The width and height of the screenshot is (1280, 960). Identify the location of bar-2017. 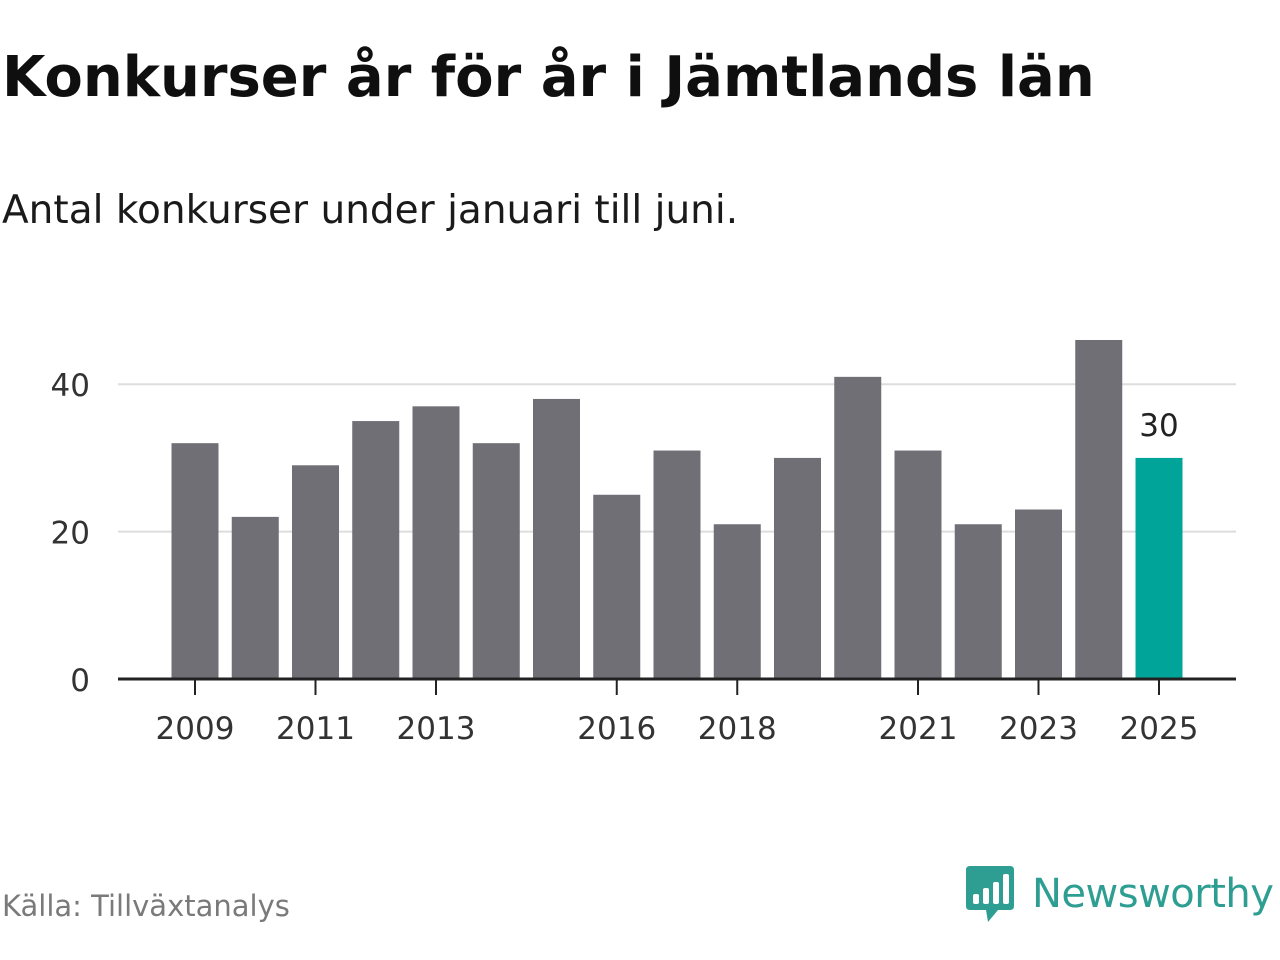
(677, 564).